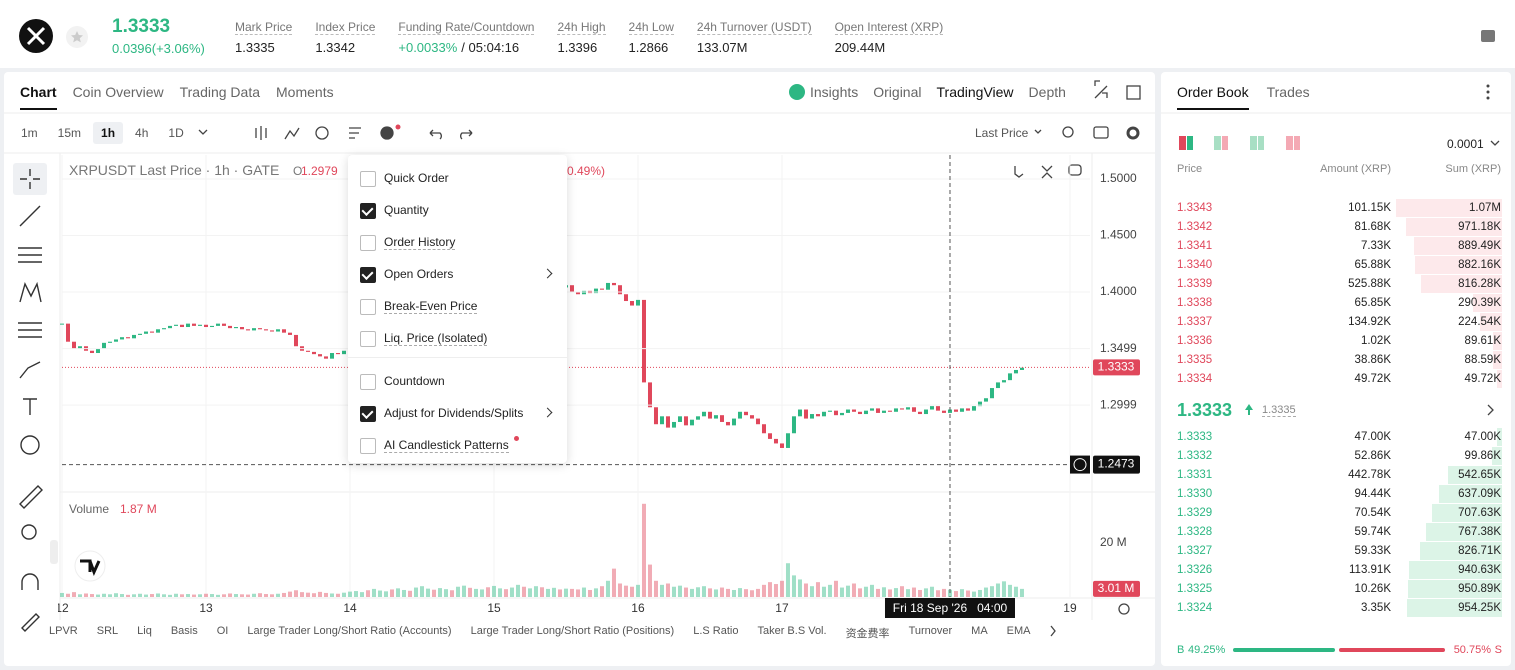  I want to click on view-tab: TradingView, so click(975, 92).